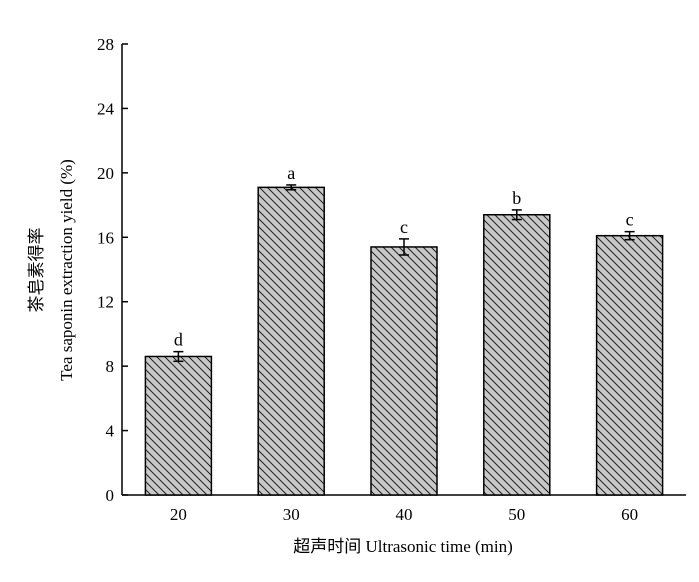 This screenshot has height=582, width=699. I want to click on significance-label: a, so click(291, 173).